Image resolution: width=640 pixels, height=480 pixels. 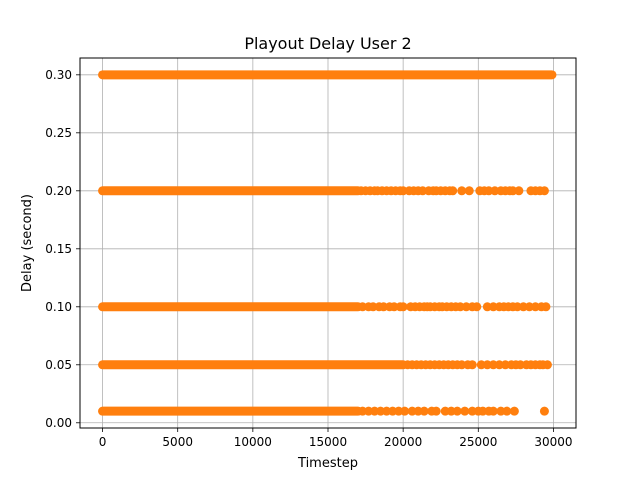 I want to click on y-tick-label: 0.10, so click(x=58, y=307).